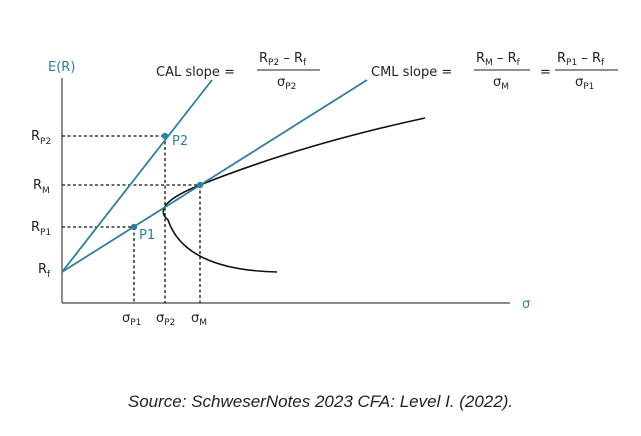 This screenshot has width=641, height=436. Describe the element at coordinates (581, 59) in the screenshot. I see `cml-slope-numerator-2: RP1 – Rf` at that location.